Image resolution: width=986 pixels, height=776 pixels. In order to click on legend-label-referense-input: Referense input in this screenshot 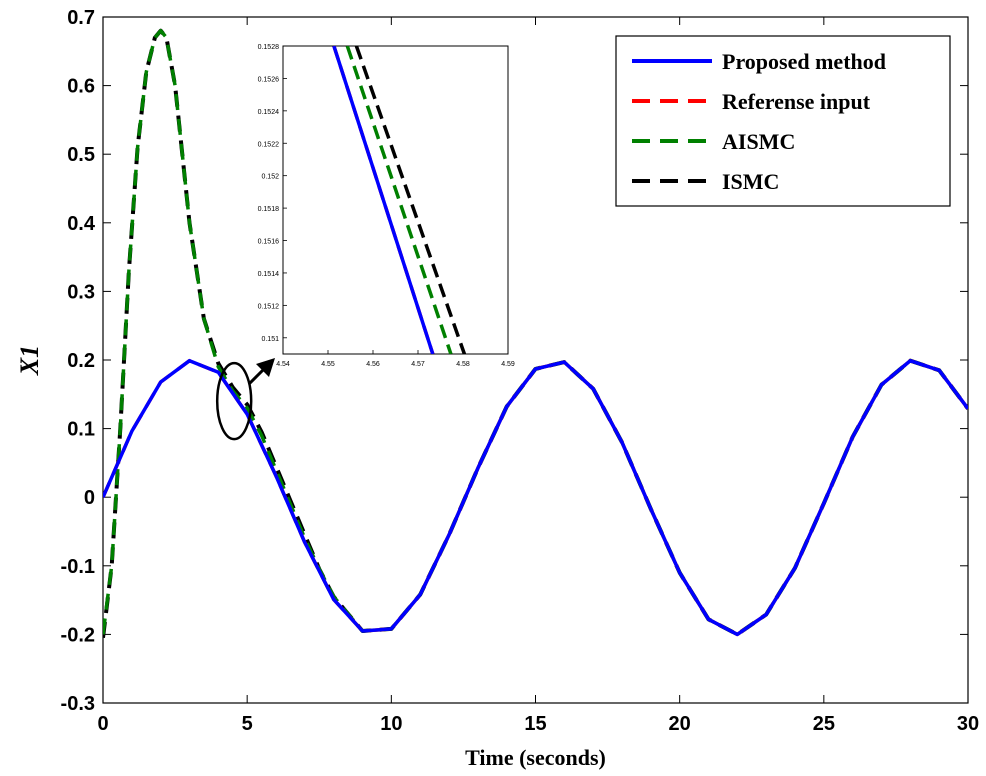, I will do `click(796, 101)`.